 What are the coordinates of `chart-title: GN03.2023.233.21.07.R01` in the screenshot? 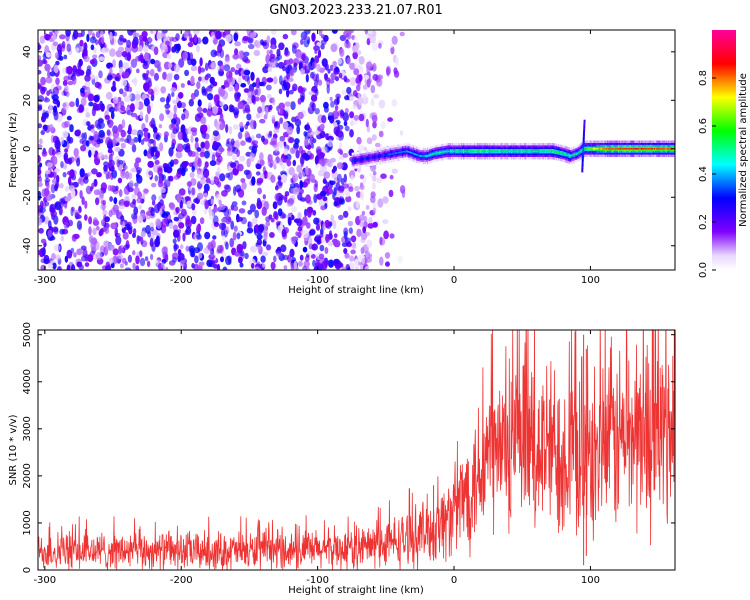 It's located at (356, 10).